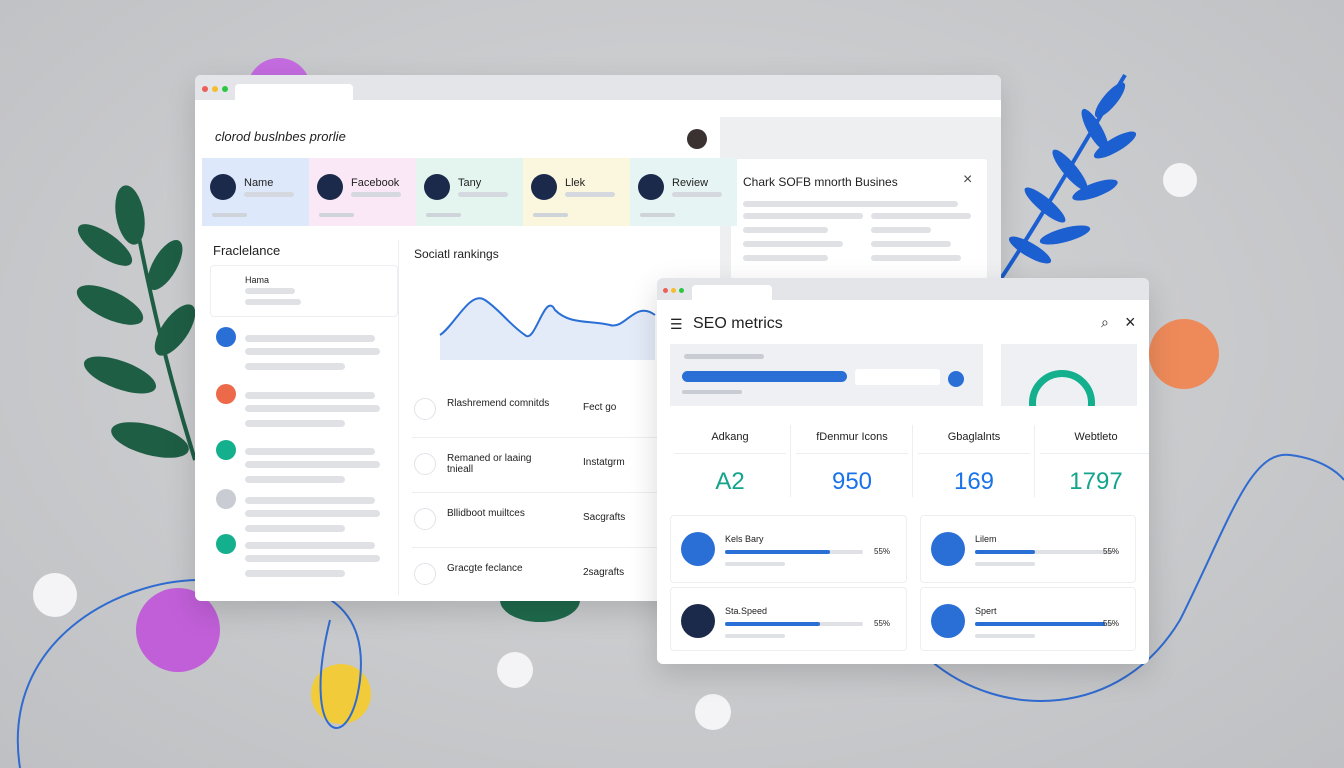 The image size is (1344, 768). Describe the element at coordinates (537, 437) in the screenshot. I see `divider` at that location.